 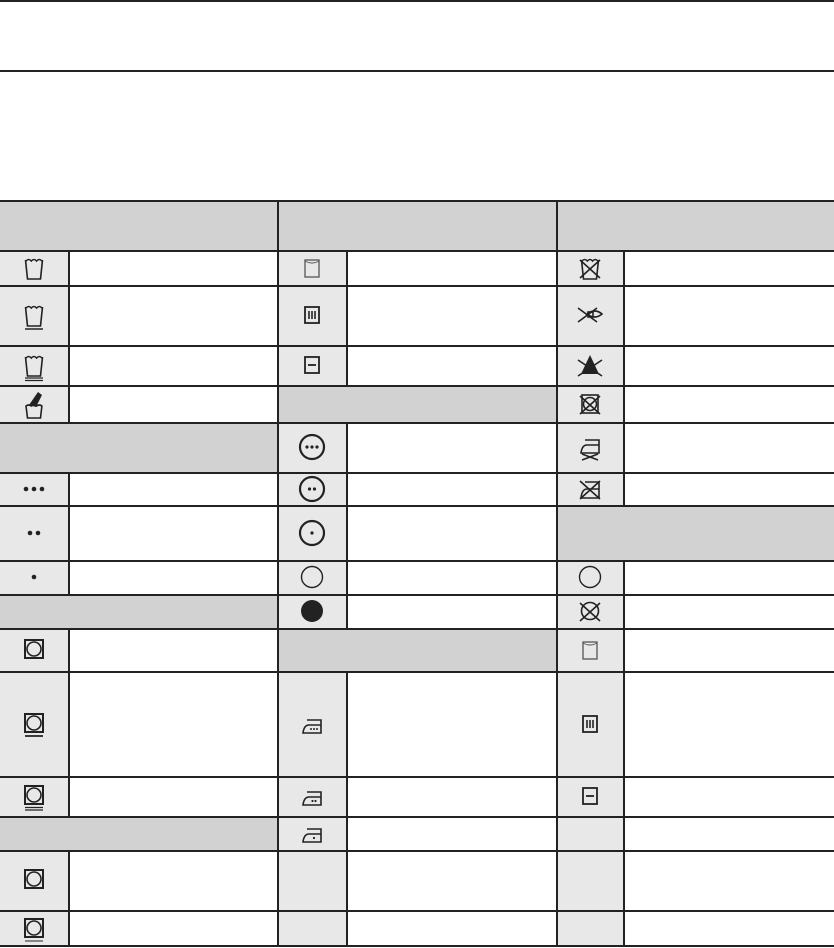 I want to click on do-not-bleach-icon, so click(x=590, y=366).